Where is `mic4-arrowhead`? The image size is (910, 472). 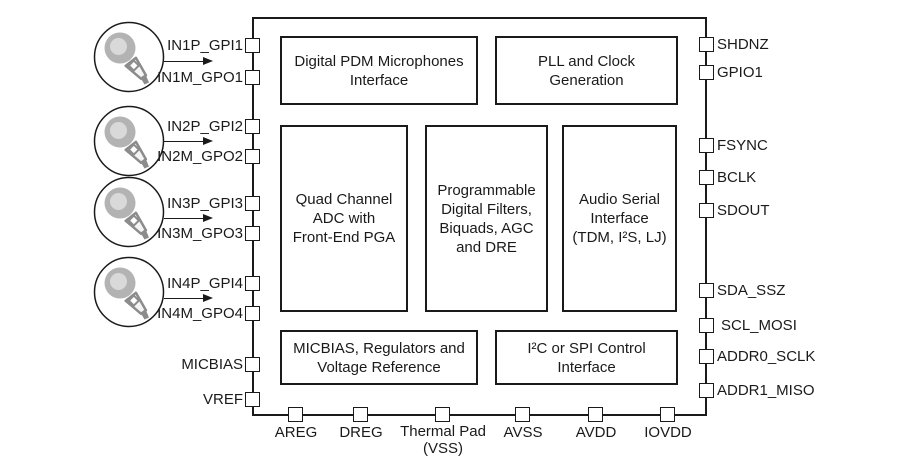
mic4-arrowhead is located at coordinates (208, 298).